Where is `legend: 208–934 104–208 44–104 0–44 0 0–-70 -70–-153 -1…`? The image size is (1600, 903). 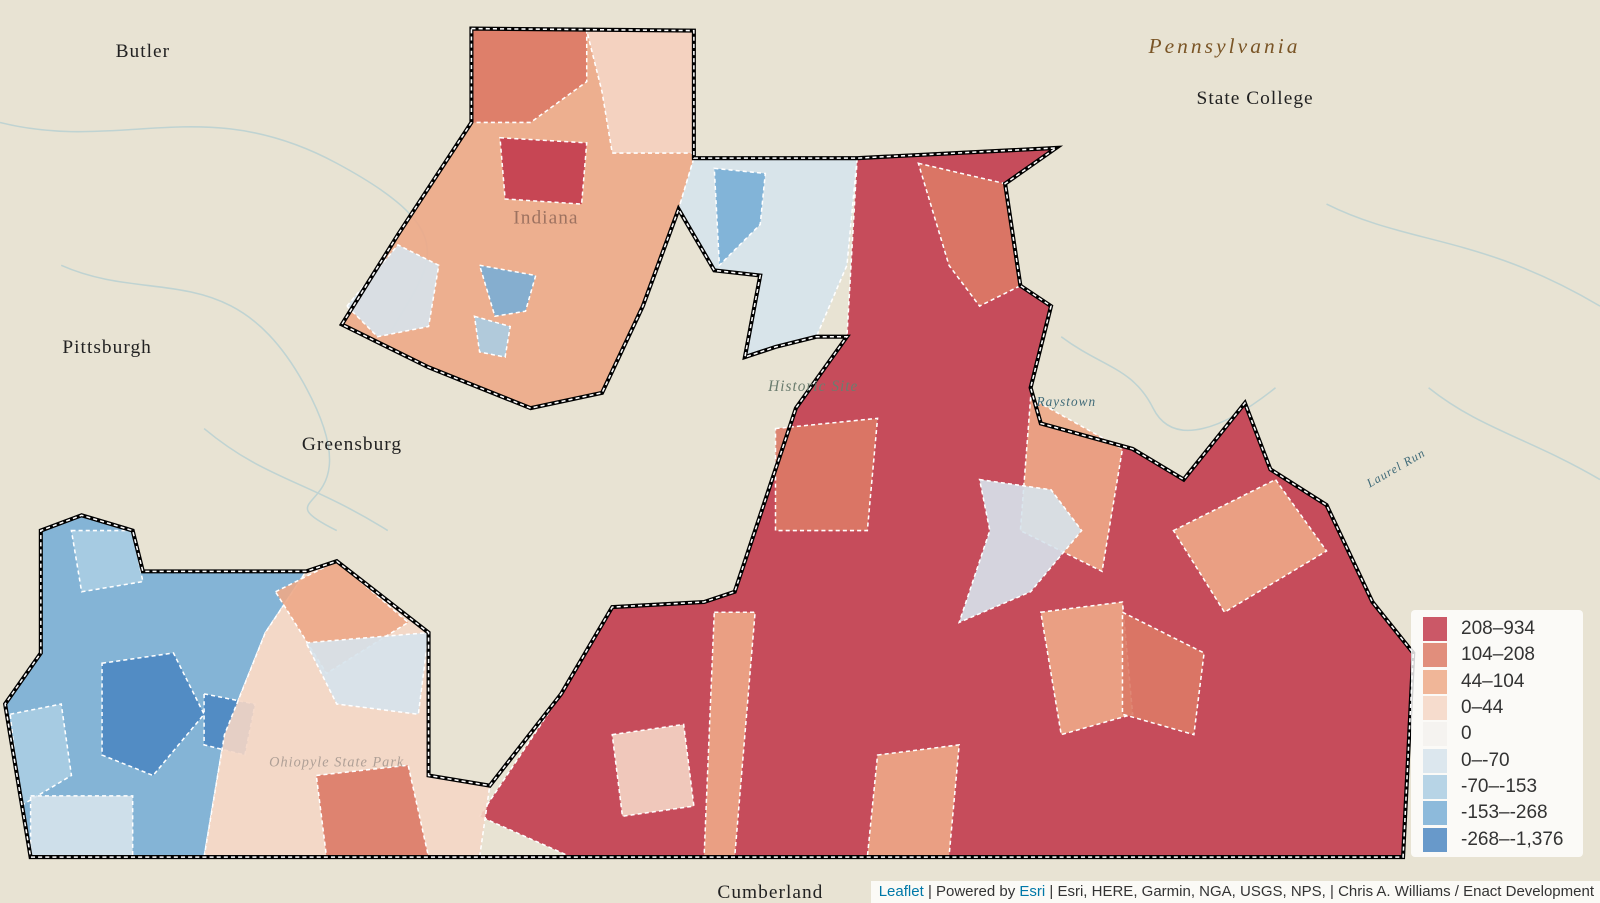 legend: 208–934 104–208 44–104 0–44 0 0–-70 -70–-153 -1… is located at coordinates (1497, 733).